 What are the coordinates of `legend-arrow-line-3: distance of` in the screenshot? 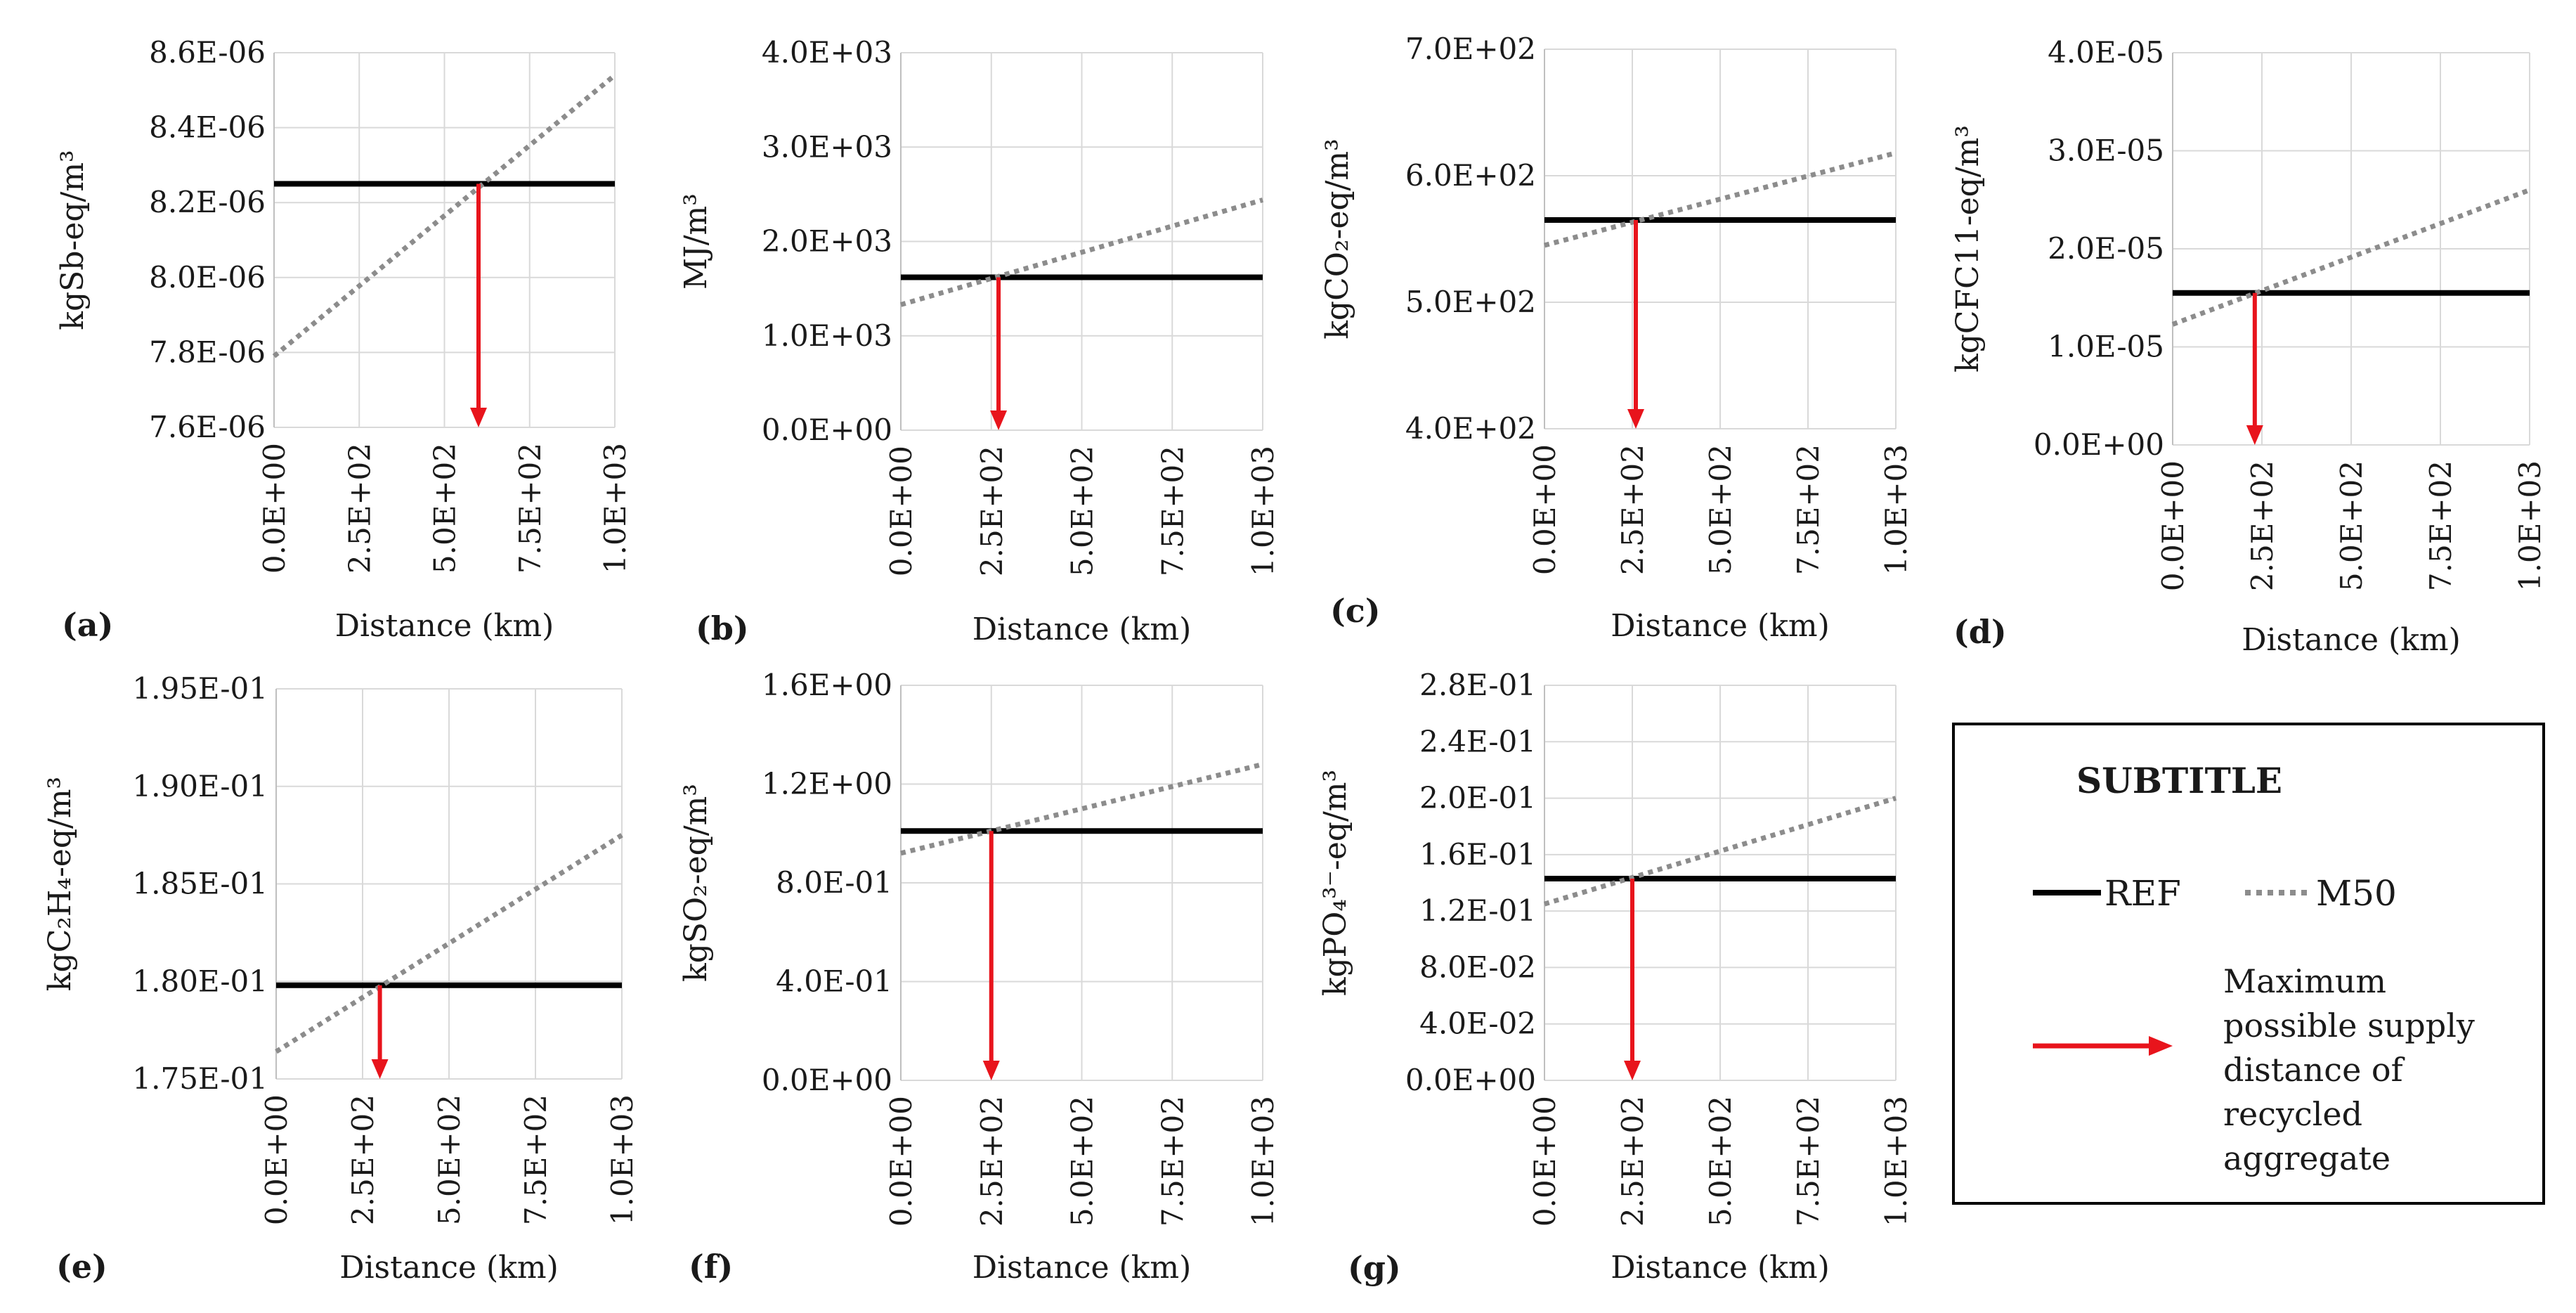 It's located at (2314, 1070).